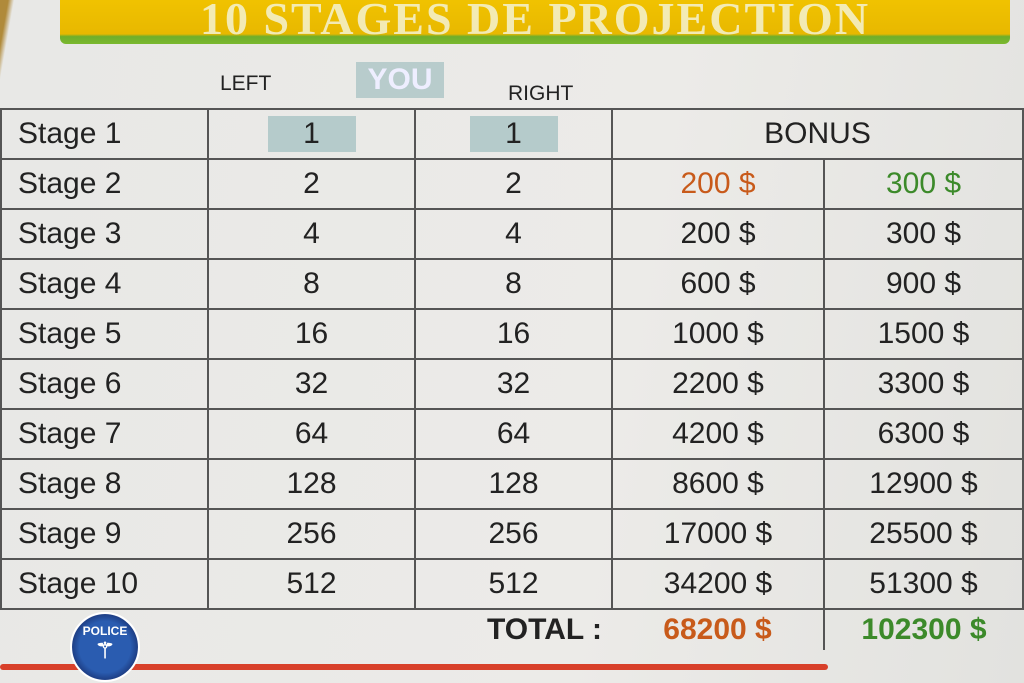  What do you see at coordinates (923, 534) in the screenshot?
I see `bonus-right: 25500 $` at bounding box center [923, 534].